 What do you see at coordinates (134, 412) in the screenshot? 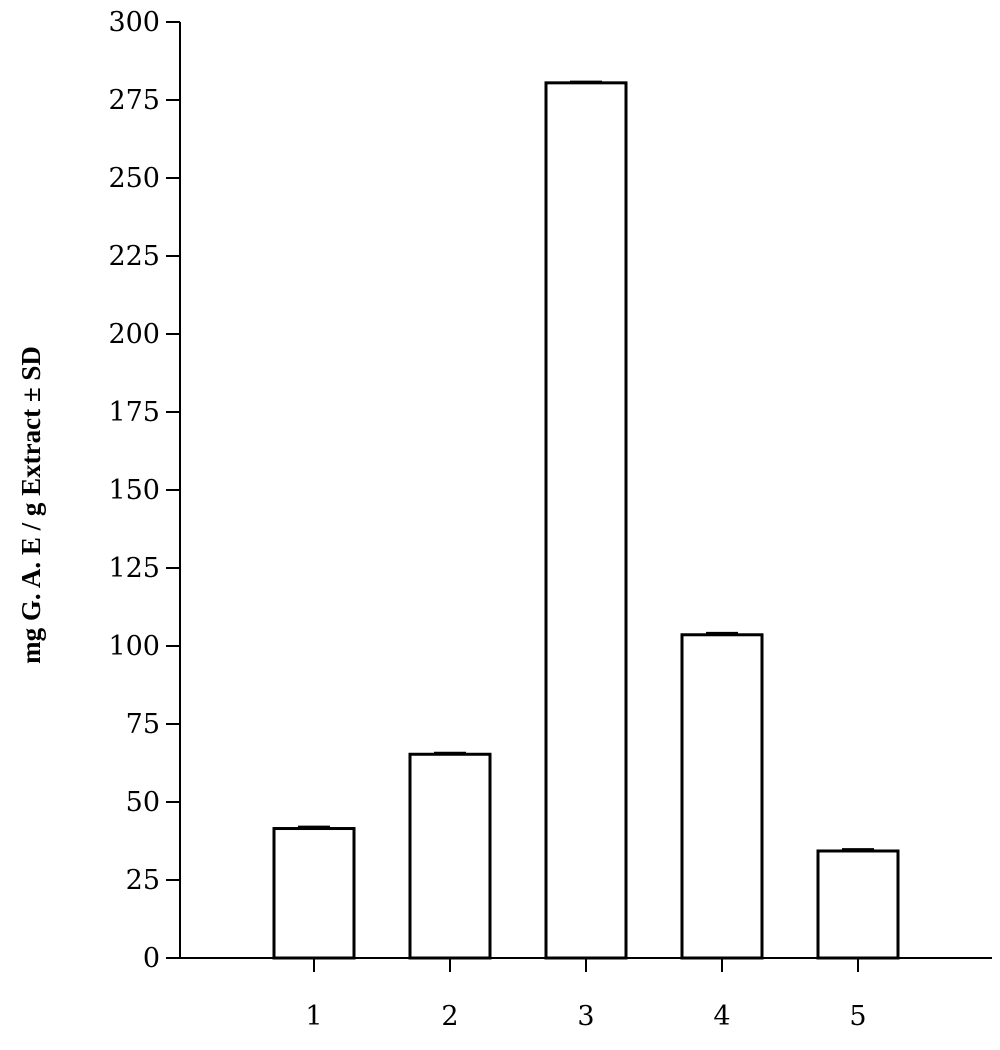
I see `y-tick-label: 175` at bounding box center [134, 412].